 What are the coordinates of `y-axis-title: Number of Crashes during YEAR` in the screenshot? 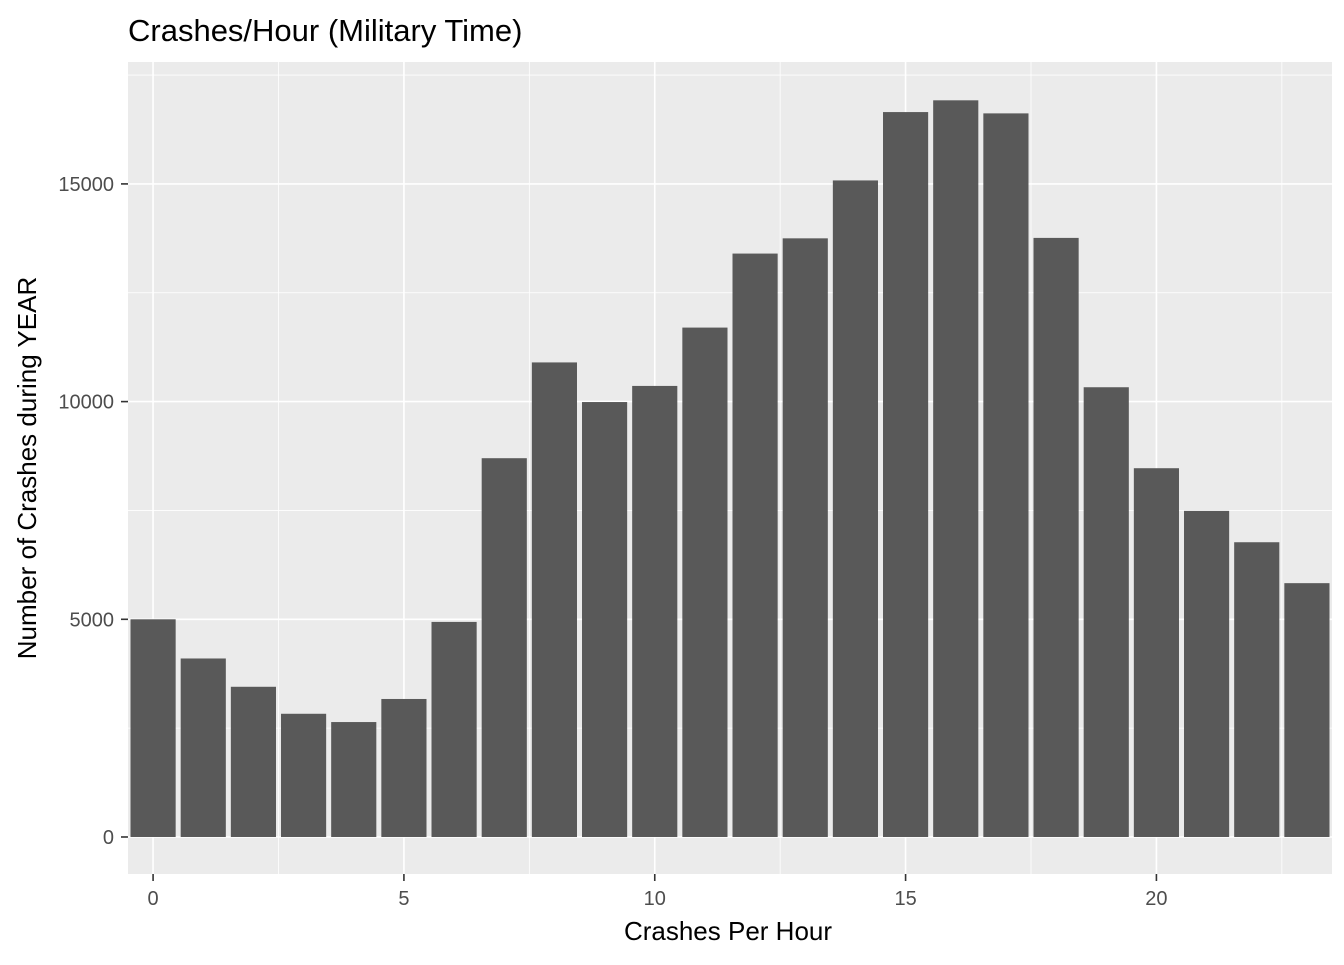 It's located at (27, 468).